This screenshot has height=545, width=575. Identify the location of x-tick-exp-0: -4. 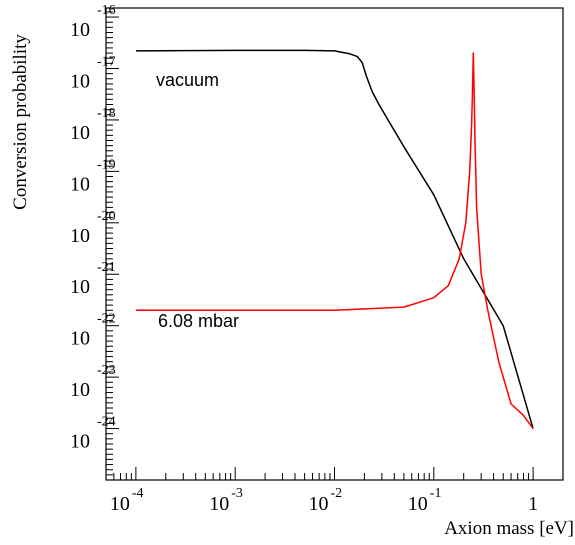
(138, 493).